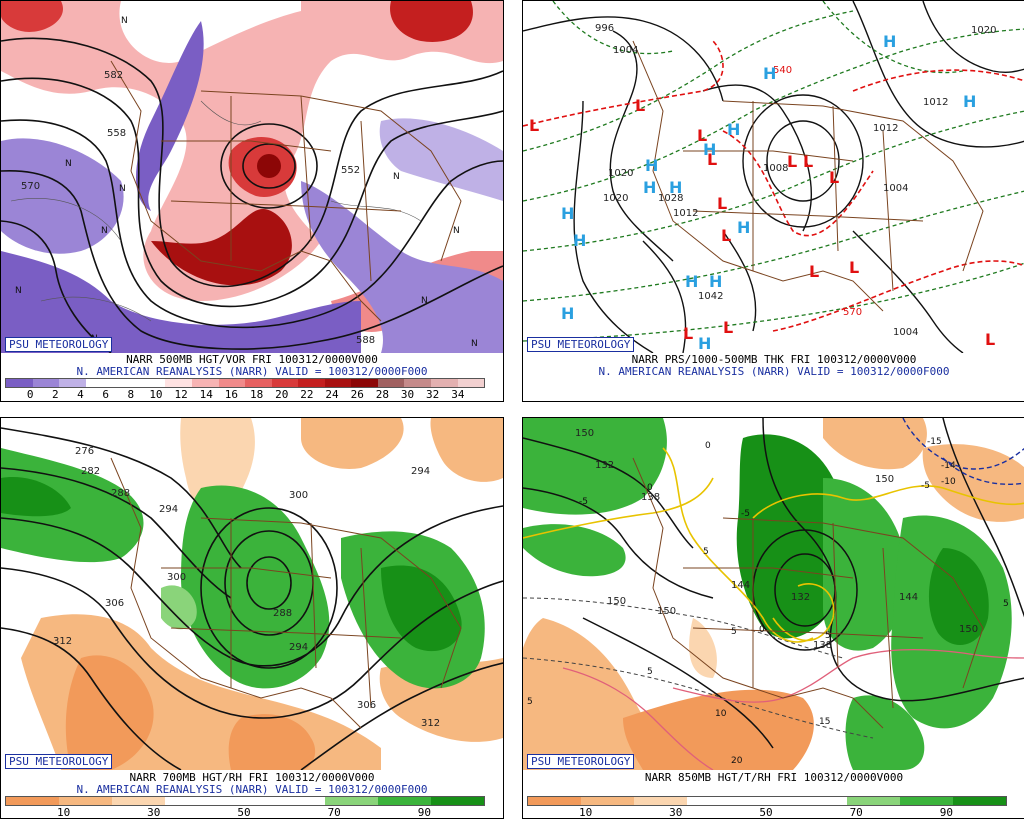 This screenshot has height=819, width=1024. Describe the element at coordinates (80, 394) in the screenshot. I see `colorbar-tick-label: 4` at that location.